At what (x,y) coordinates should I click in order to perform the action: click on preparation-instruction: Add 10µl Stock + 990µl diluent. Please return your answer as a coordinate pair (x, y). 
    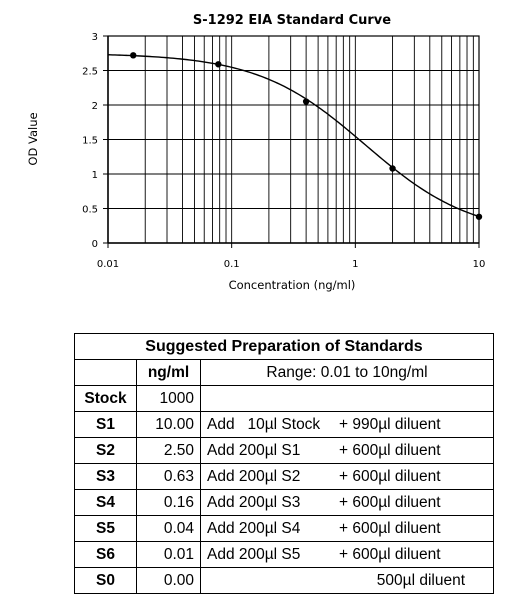
    Looking at the image, I should click on (347, 424).